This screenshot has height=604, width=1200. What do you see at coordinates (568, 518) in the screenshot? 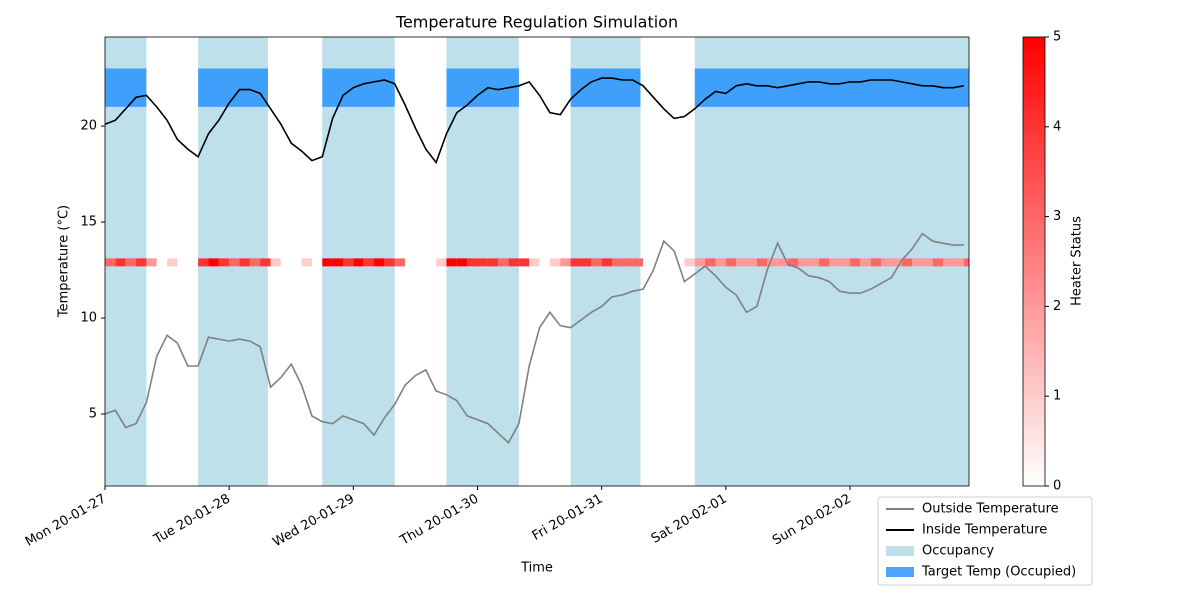
I see `x-tick-label: Fri 20-01-31` at bounding box center [568, 518].